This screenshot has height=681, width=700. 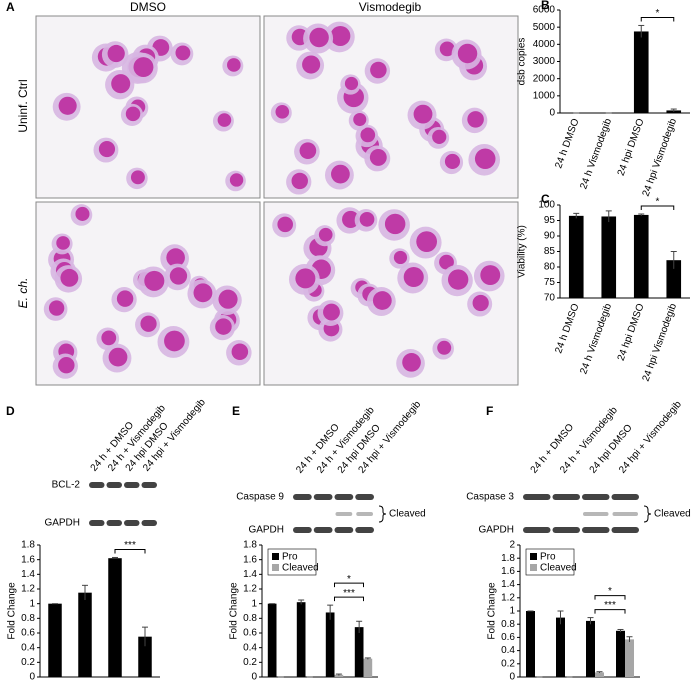 I want to click on y-tick-label: 75, so click(x=550, y=282).